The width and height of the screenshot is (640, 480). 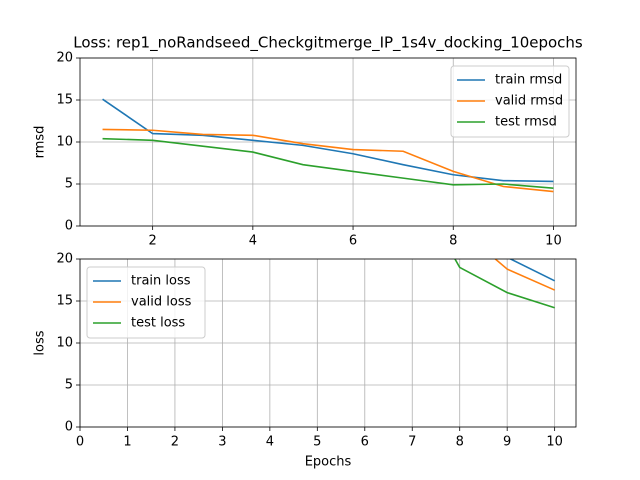 I want to click on legend: train loss valid loss test loss, so click(x=146, y=302).